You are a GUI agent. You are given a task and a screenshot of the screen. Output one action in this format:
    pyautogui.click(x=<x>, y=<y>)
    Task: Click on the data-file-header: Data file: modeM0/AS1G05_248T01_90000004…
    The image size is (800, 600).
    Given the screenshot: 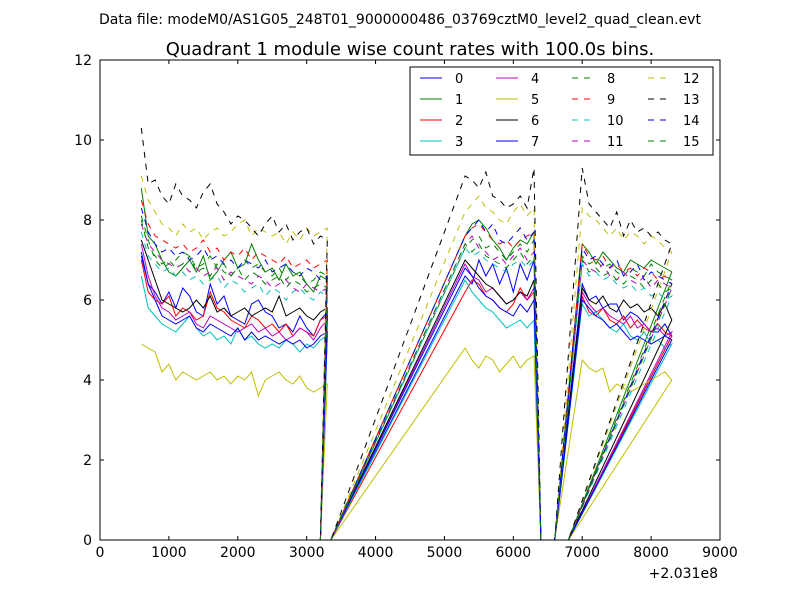 What is the action you would take?
    pyautogui.click(x=400, y=20)
    